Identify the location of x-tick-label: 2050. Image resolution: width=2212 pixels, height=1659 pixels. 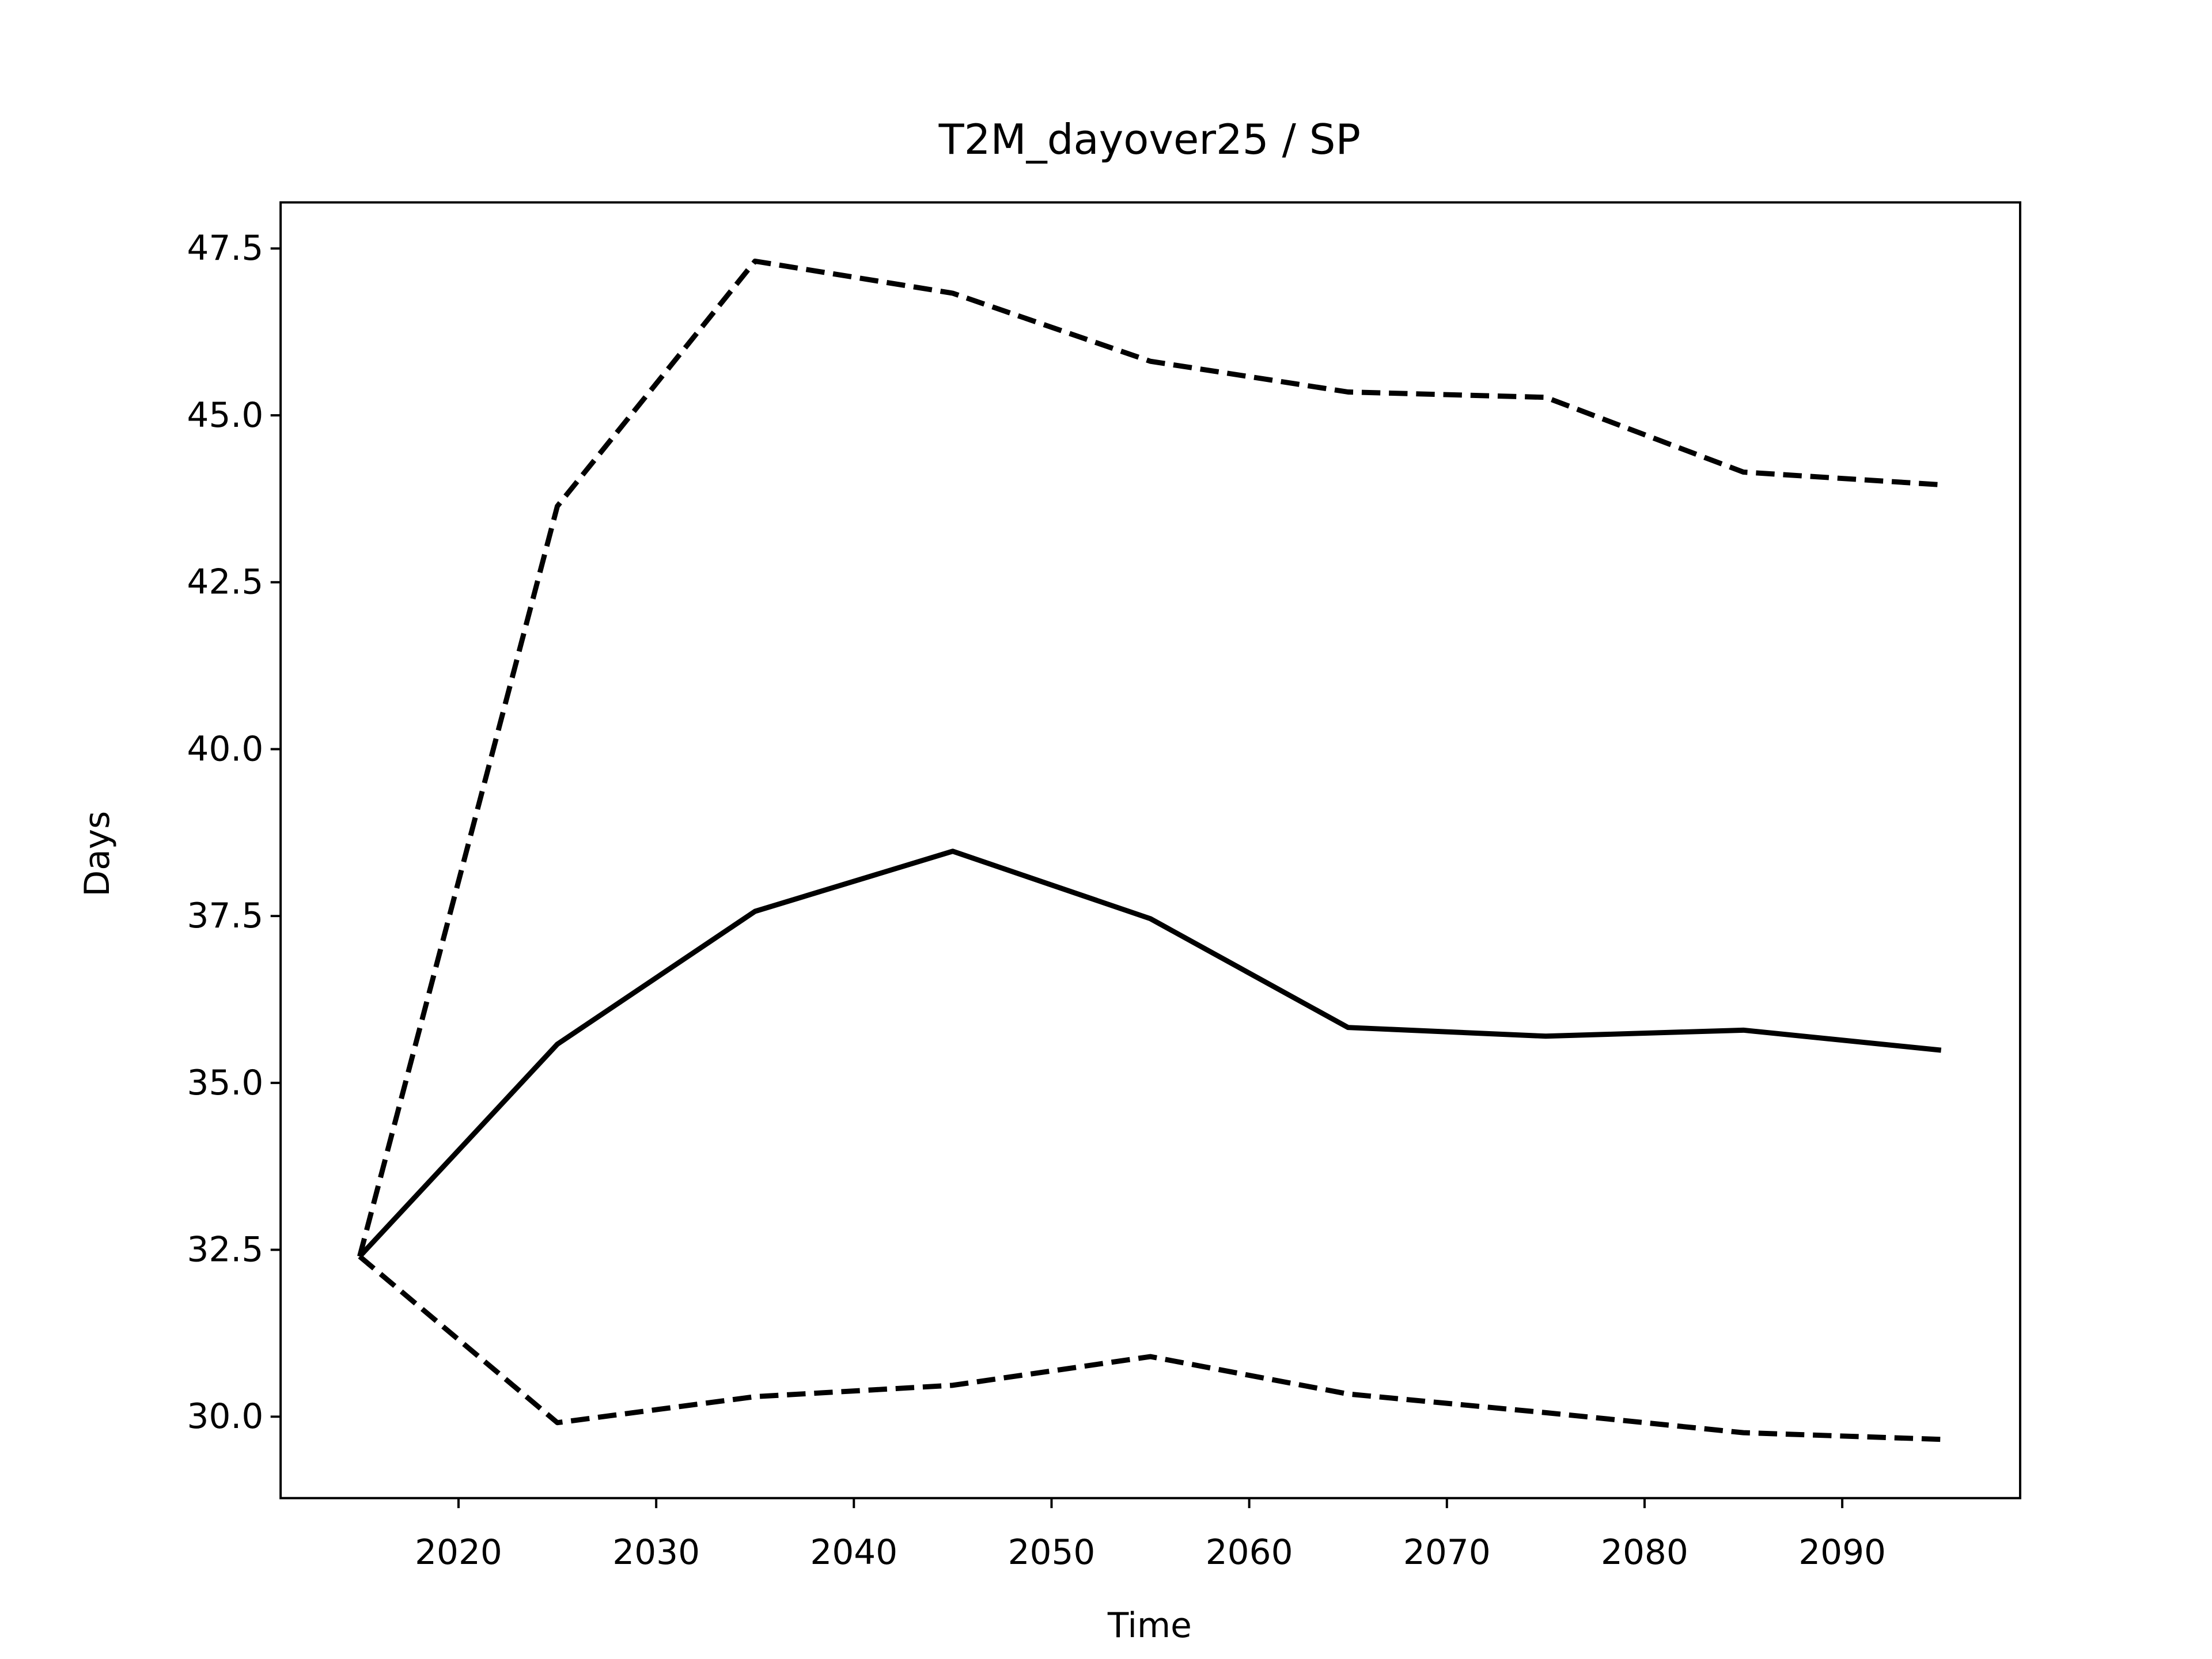
(1052, 1553).